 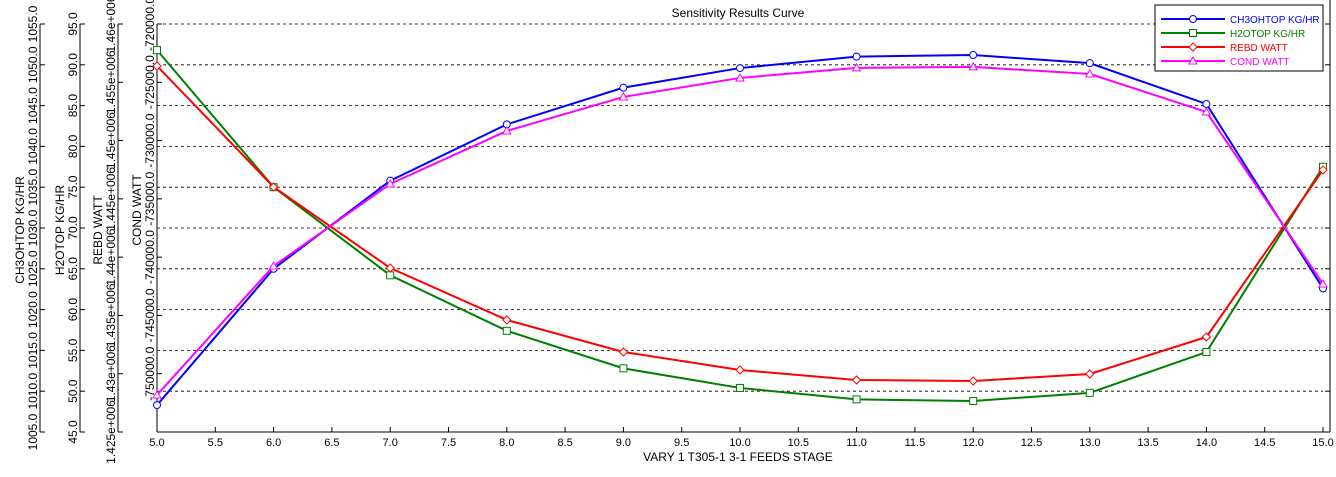 I want to click on y-tick-label: 70.0, so click(x=73, y=228).